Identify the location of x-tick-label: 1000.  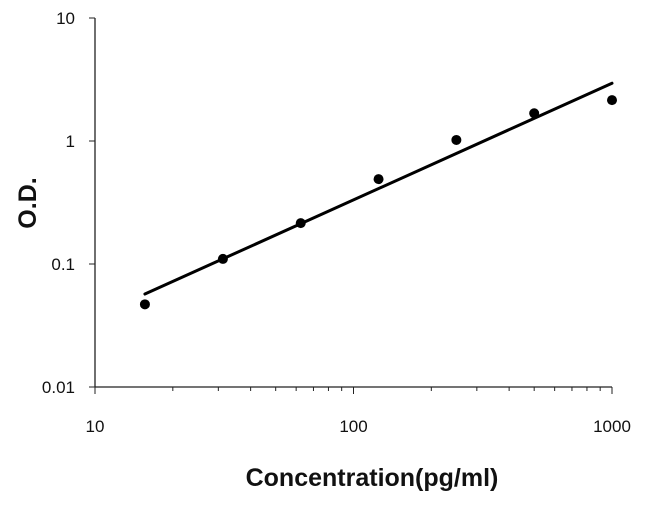
(612, 426).